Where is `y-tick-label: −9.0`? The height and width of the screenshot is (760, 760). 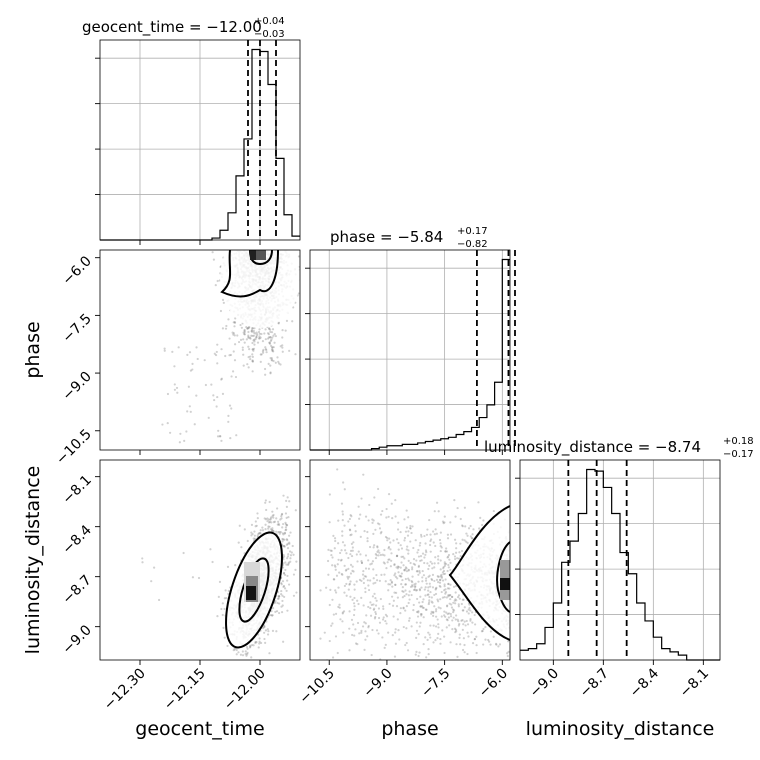 y-tick-label: −9.0 is located at coordinates (76, 639).